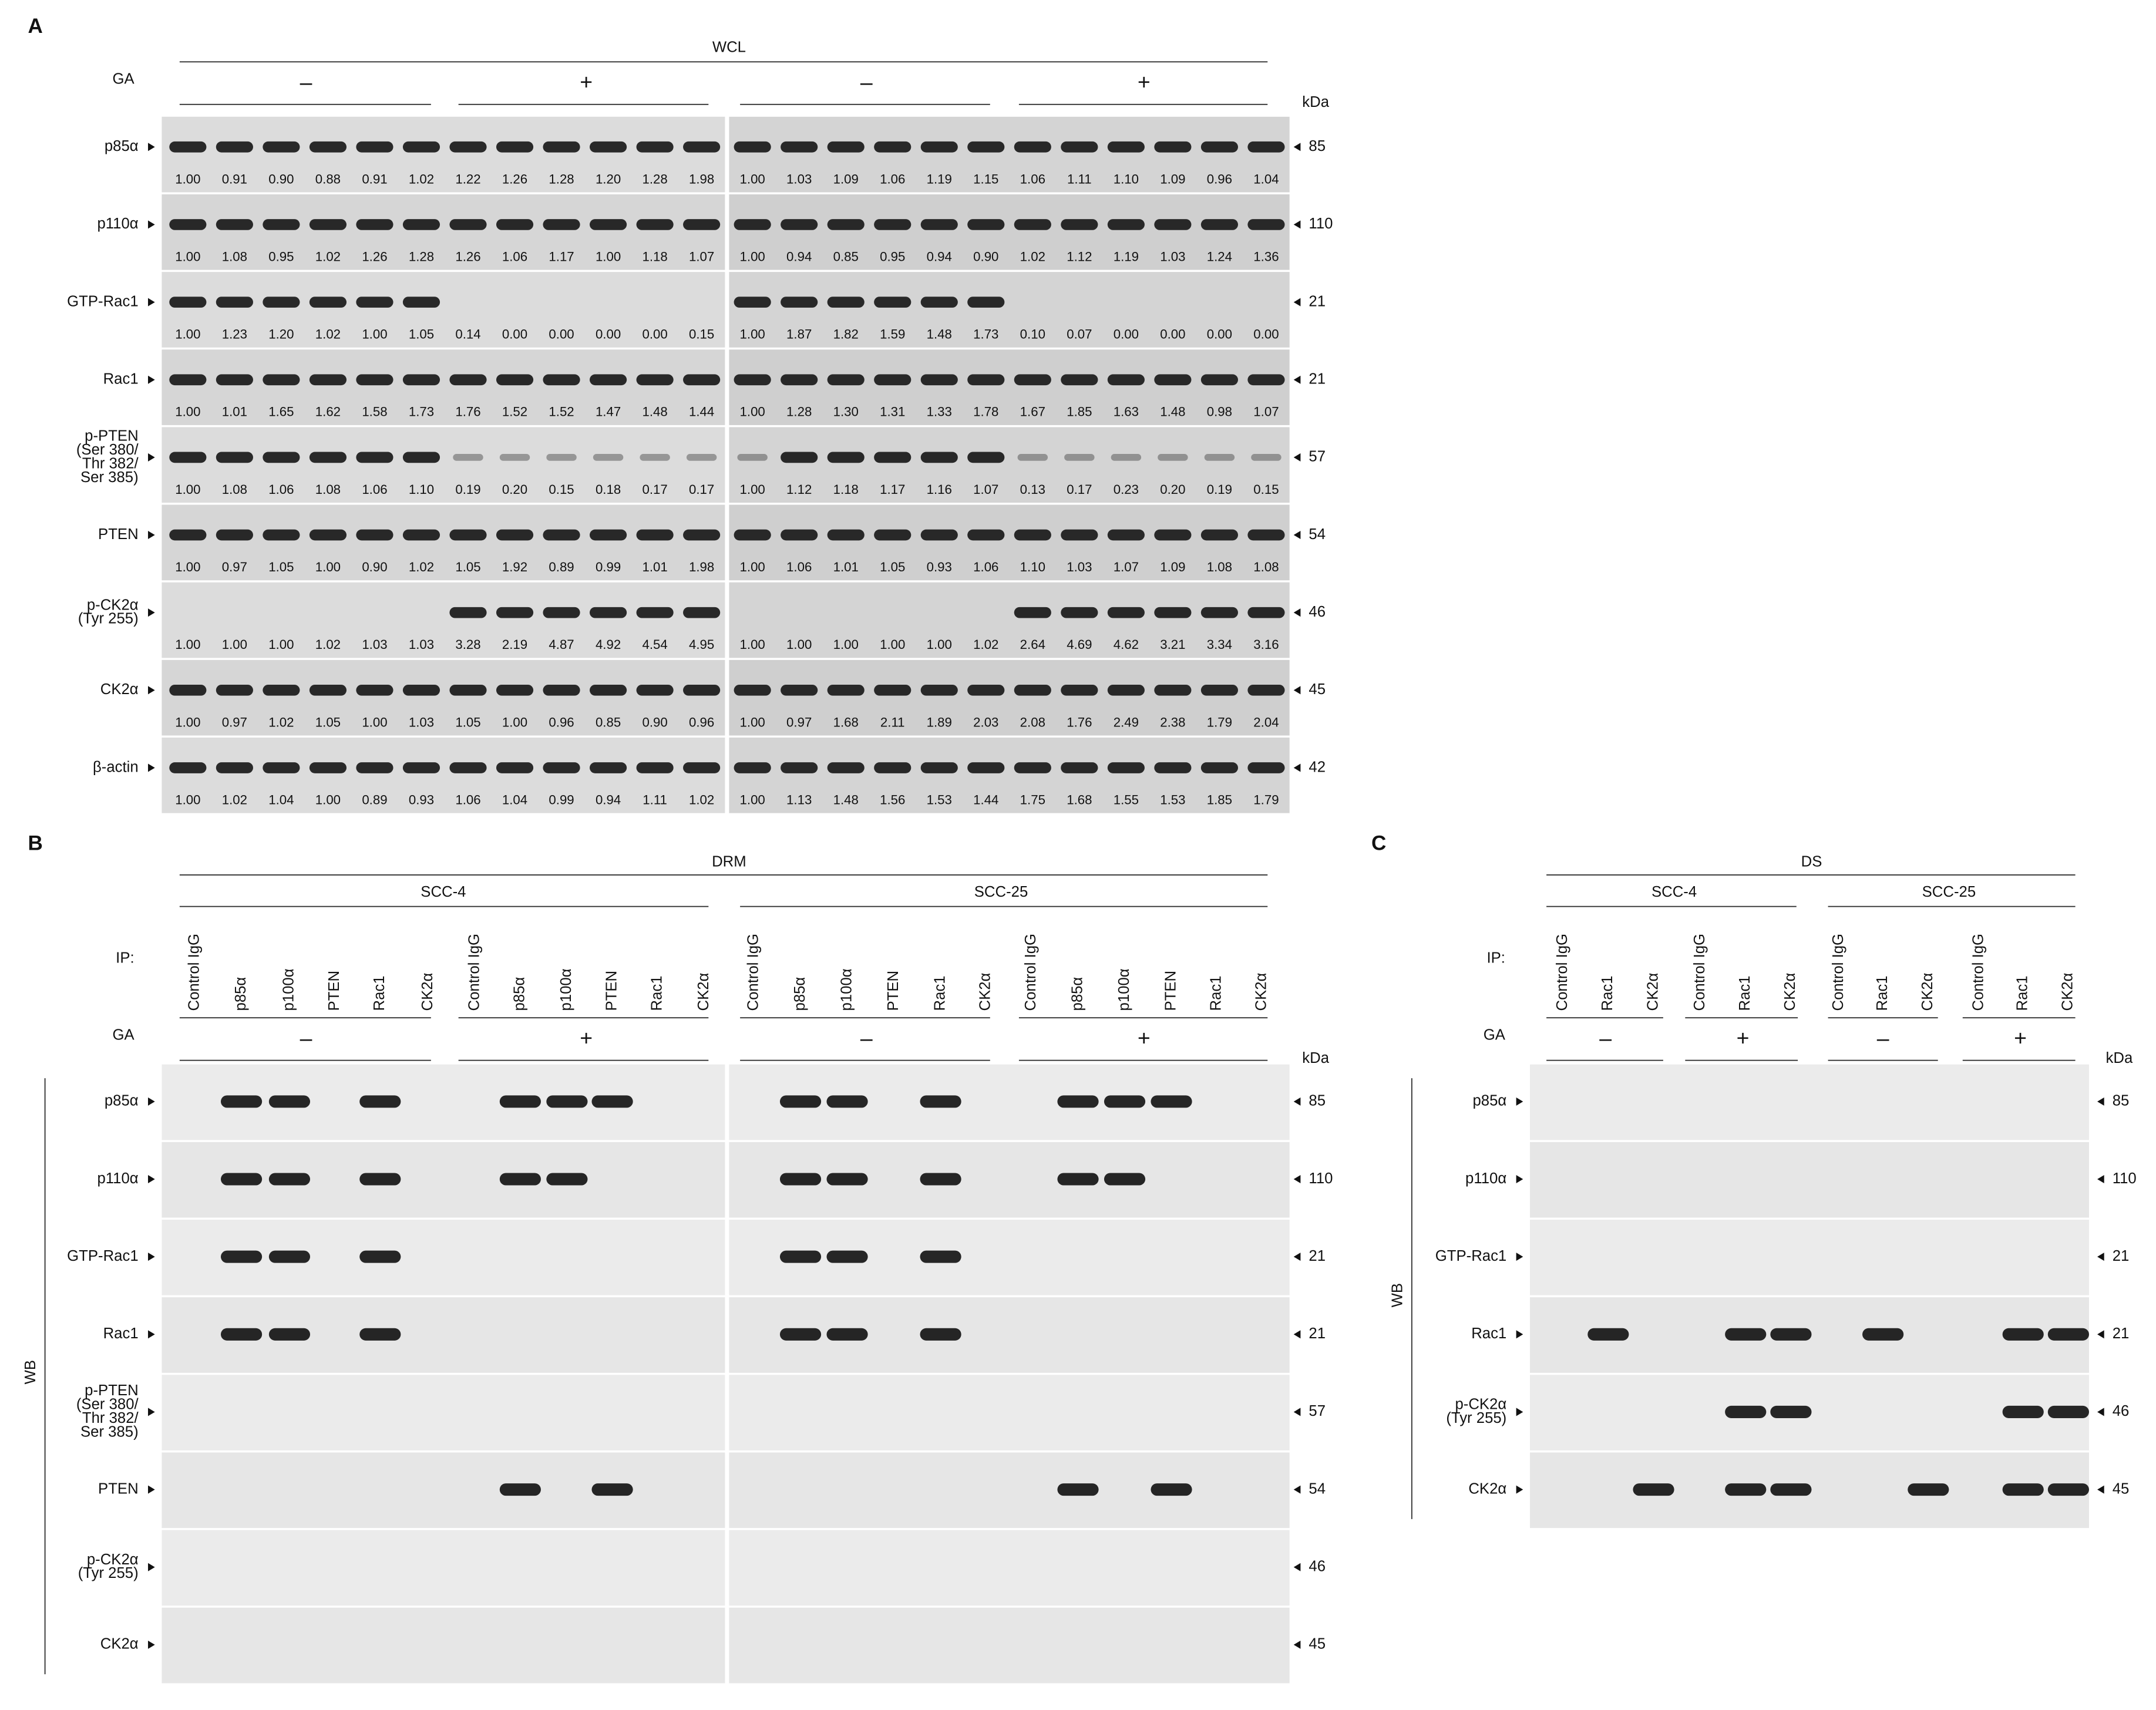 This screenshot has height=1710, width=2156. I want to click on quant-value: 0.23, so click(1126, 490).